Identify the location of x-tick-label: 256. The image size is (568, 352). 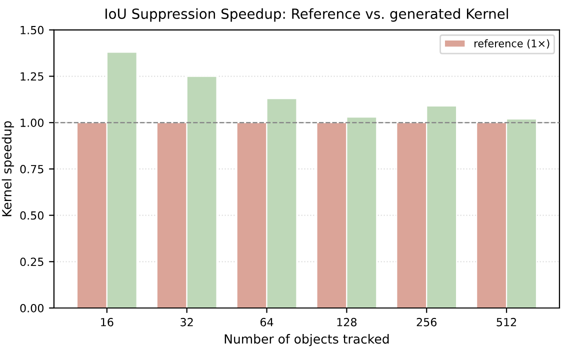
(426, 322).